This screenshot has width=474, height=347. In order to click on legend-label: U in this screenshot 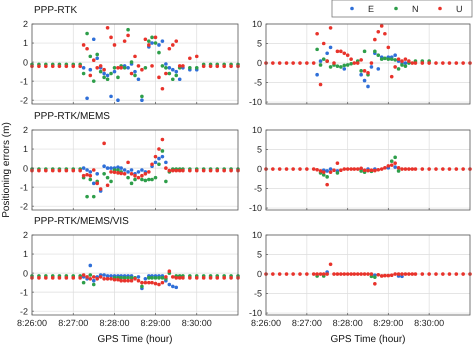, I will do `click(459, 9)`.